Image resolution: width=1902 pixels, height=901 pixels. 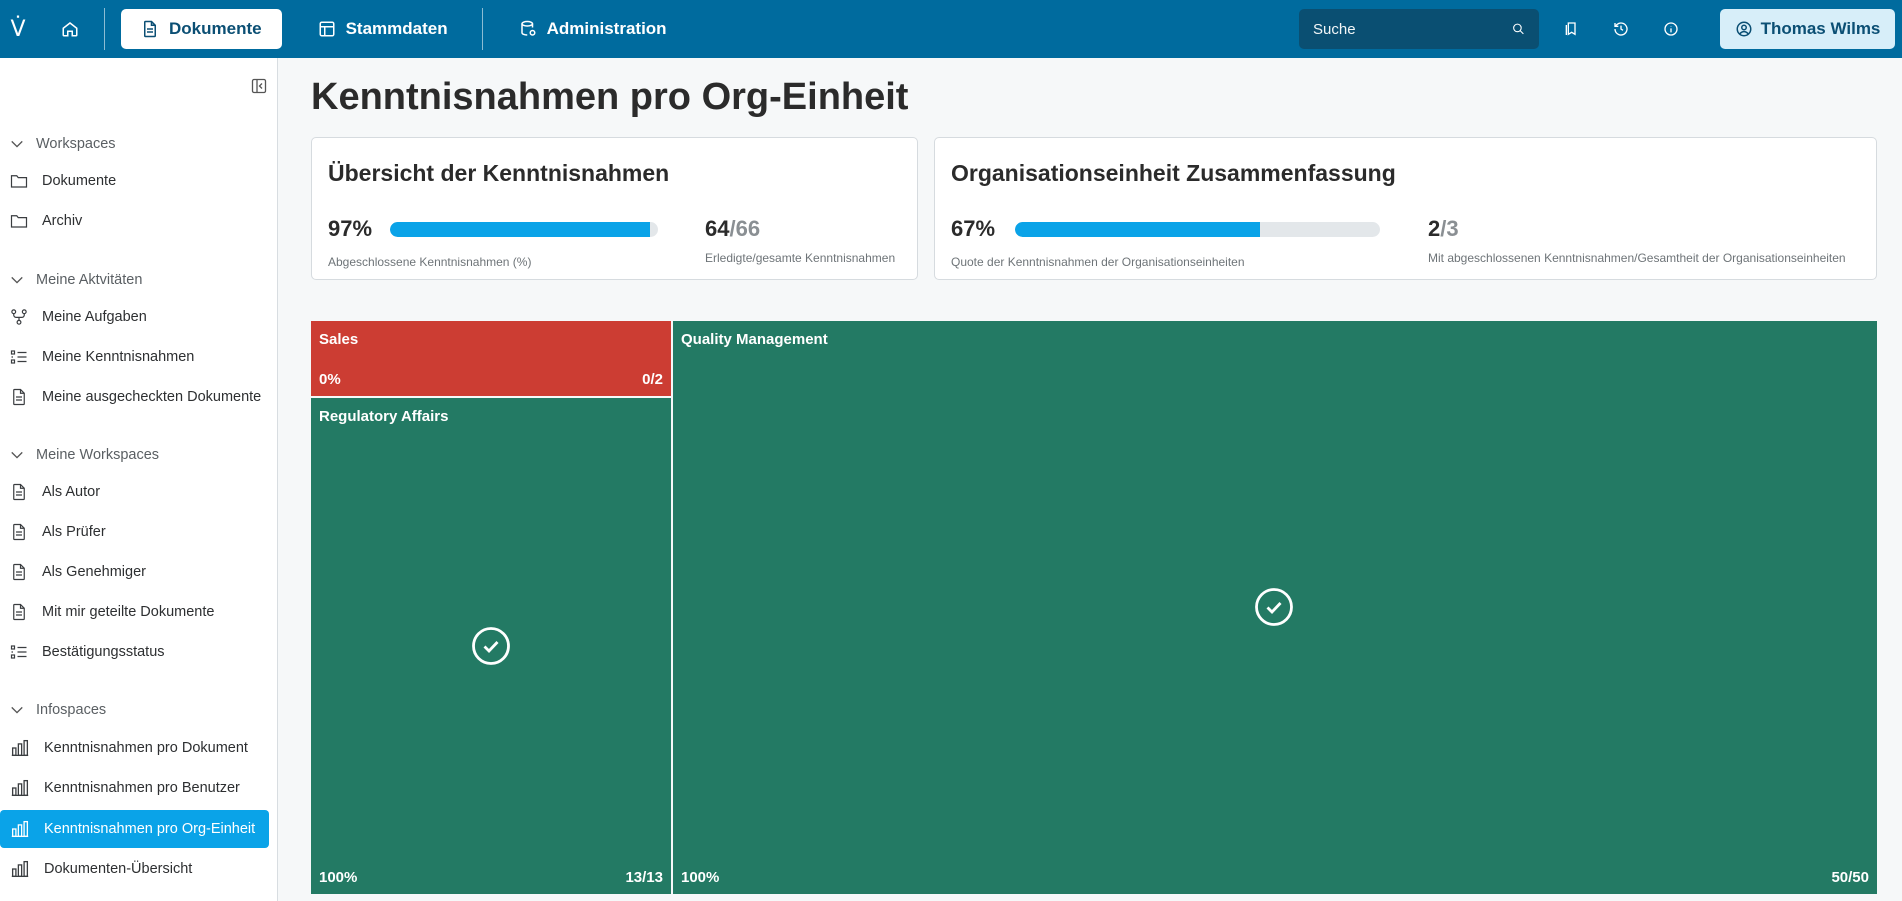 I want to click on section-title: Meine Aktvitäten, so click(x=89, y=280).